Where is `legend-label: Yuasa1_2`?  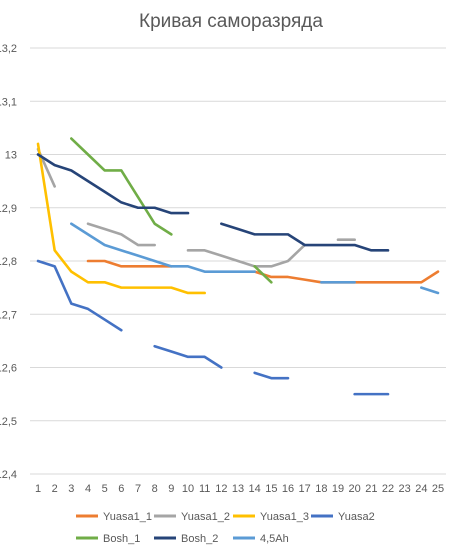 legend-label: Yuasa1_2 is located at coordinates (205, 517).